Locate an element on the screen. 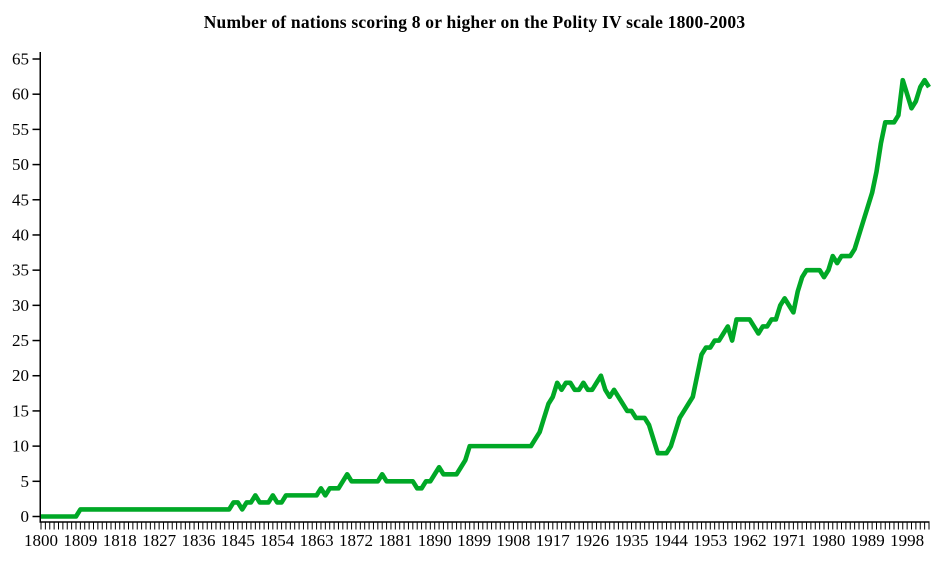  x-axis-tick-label: 1998 is located at coordinates (907, 540).